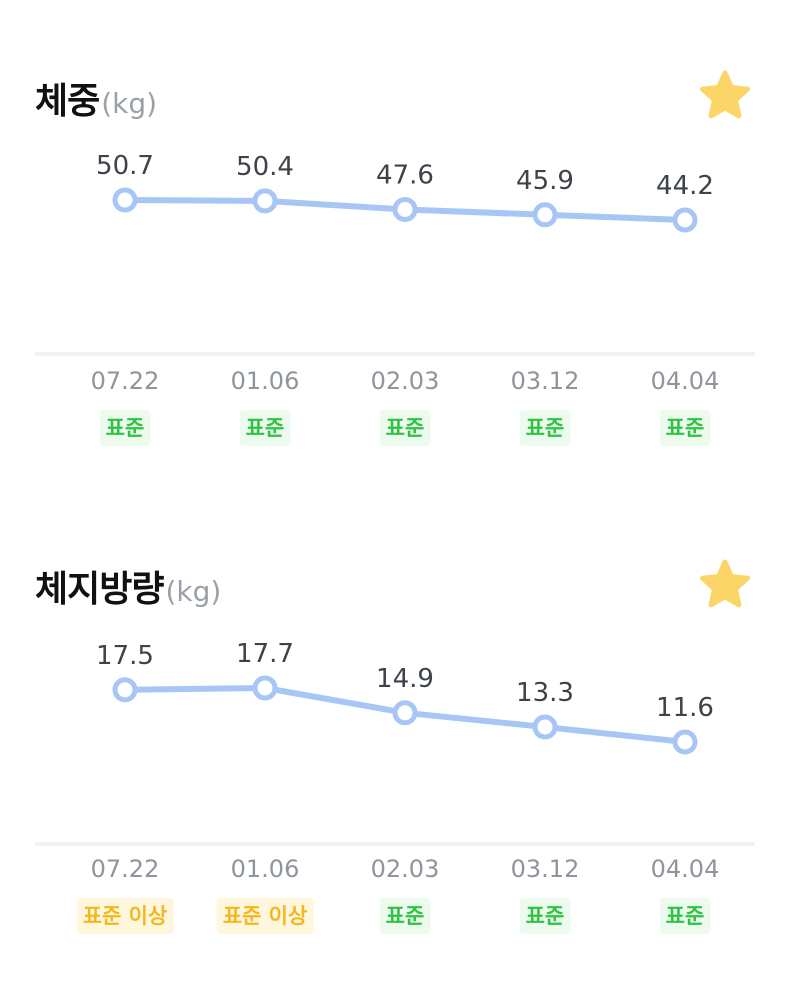 This screenshot has width=806, height=1000. I want to click on chart-title-row: 체지방량 (kg), so click(128, 586).